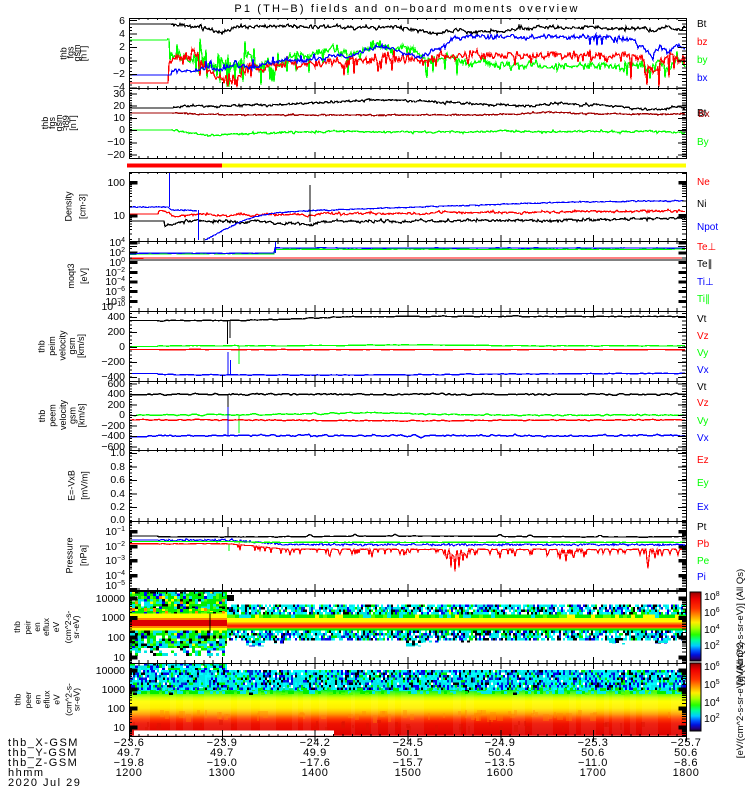 The height and width of the screenshot is (800, 750). What do you see at coordinates (408, 773) in the screenshot?
I see `svg-text: 1500` at bounding box center [408, 773].